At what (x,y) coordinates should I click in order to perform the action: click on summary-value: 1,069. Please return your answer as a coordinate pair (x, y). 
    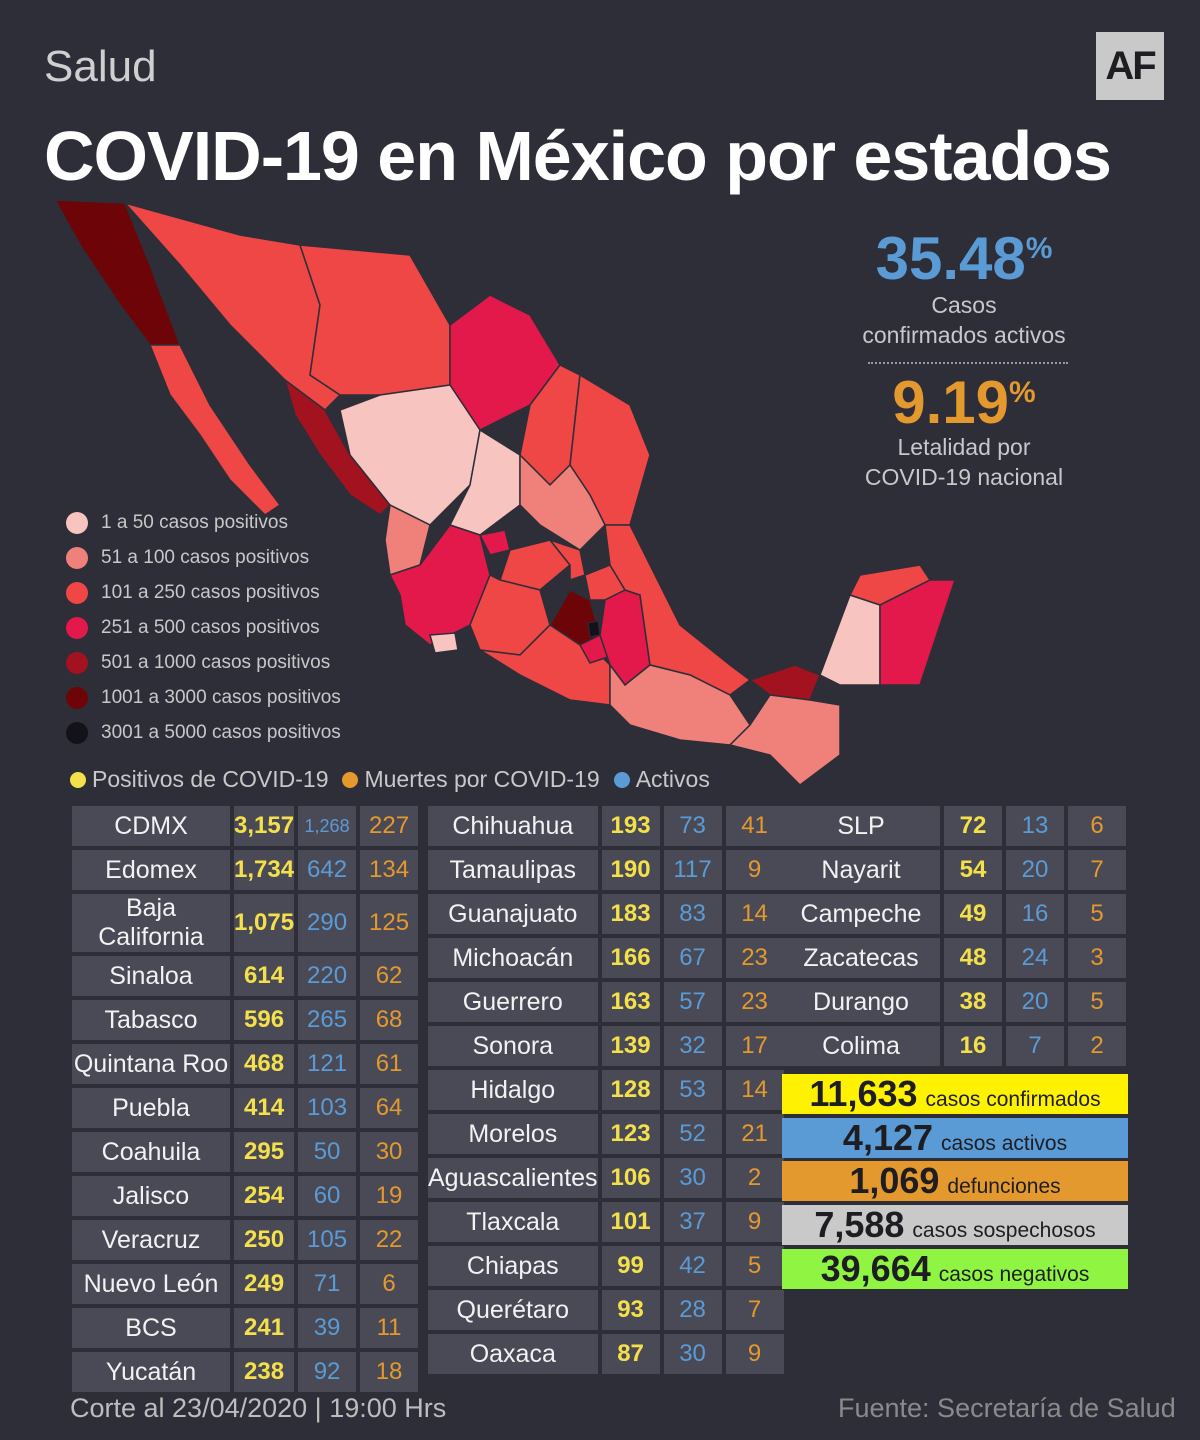
    Looking at the image, I should click on (894, 1180).